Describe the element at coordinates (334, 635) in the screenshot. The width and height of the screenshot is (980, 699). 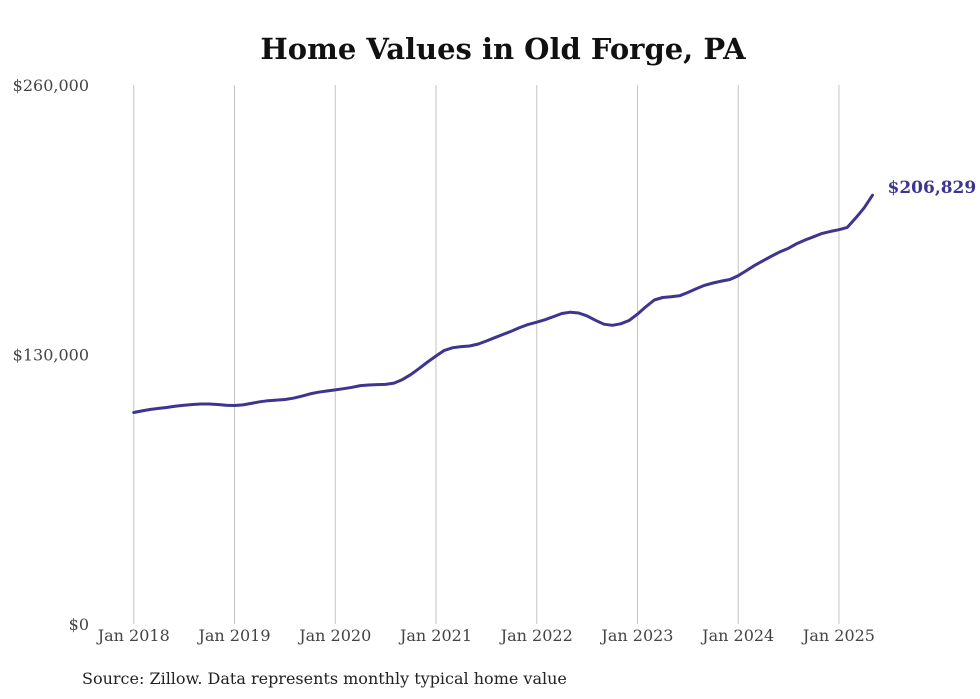
I see `x-tick-label: Jan 2020` at that location.